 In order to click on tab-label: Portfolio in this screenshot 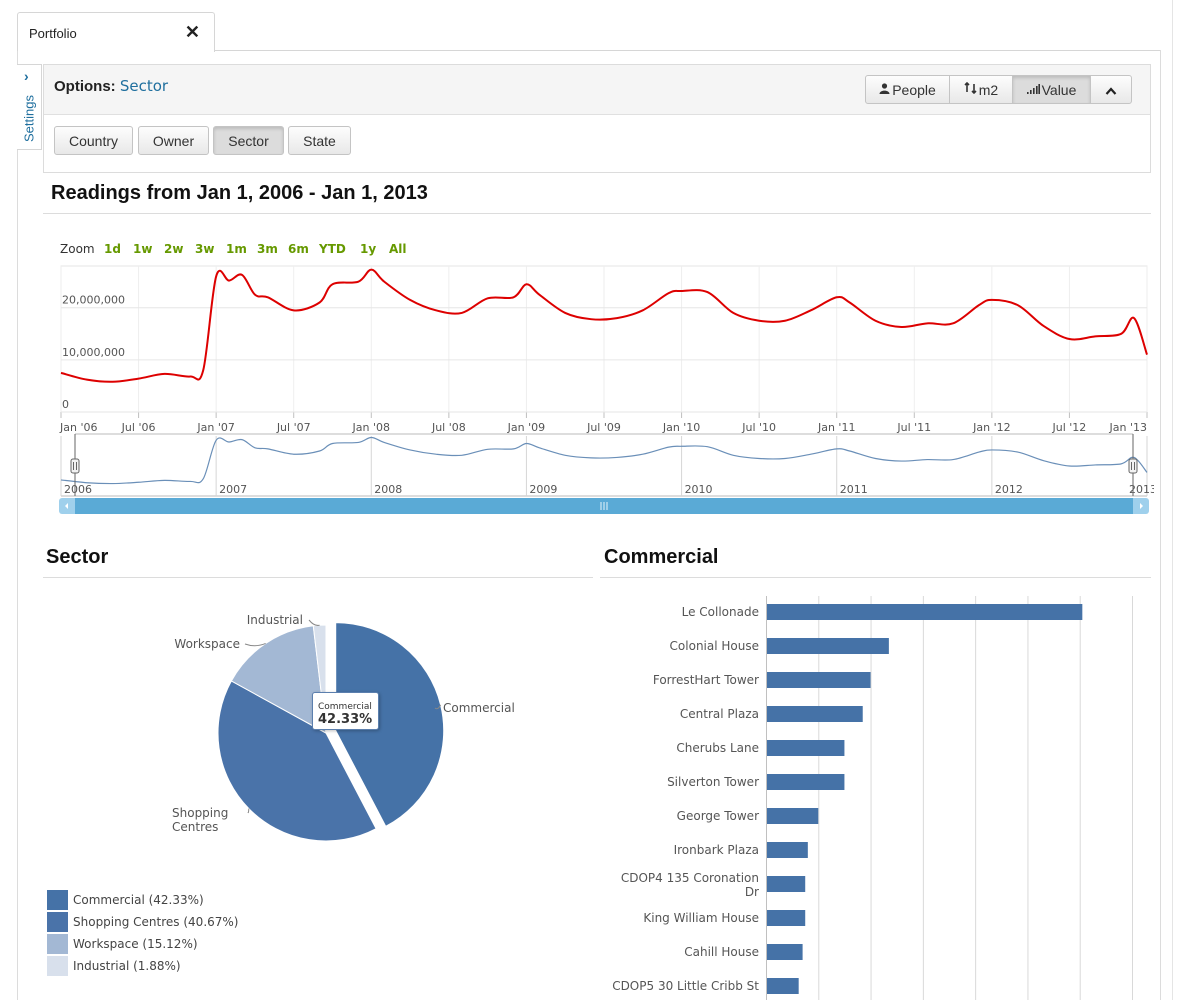, I will do `click(53, 33)`.